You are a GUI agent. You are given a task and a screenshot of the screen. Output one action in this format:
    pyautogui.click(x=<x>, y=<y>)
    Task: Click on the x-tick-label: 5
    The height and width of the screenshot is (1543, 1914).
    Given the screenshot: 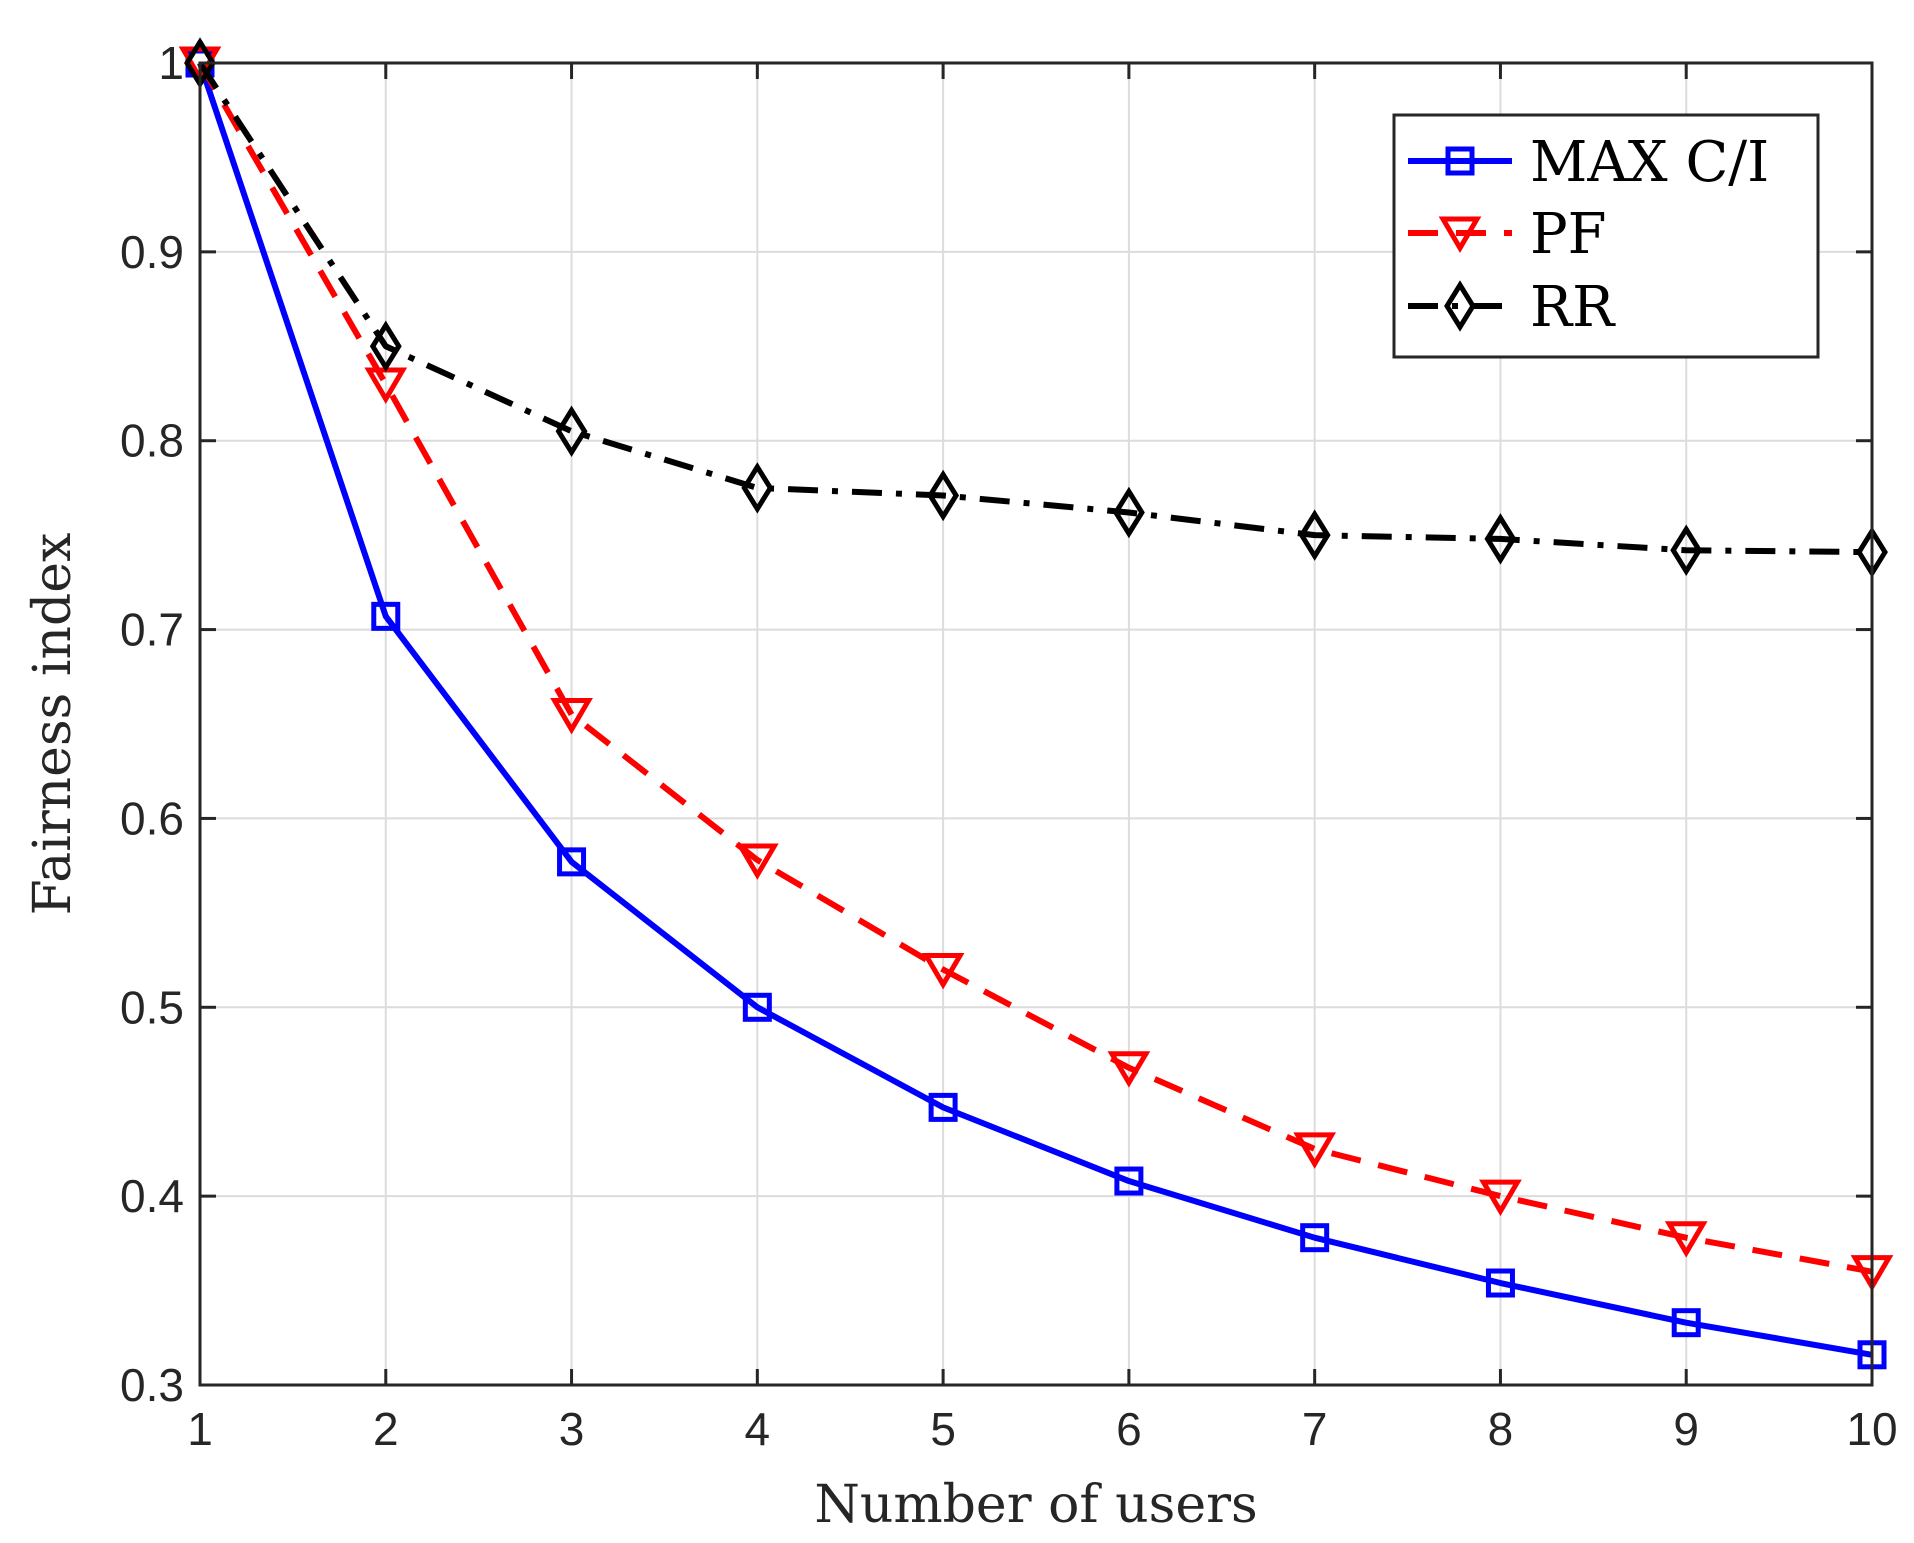 What is the action you would take?
    pyautogui.click(x=943, y=1429)
    